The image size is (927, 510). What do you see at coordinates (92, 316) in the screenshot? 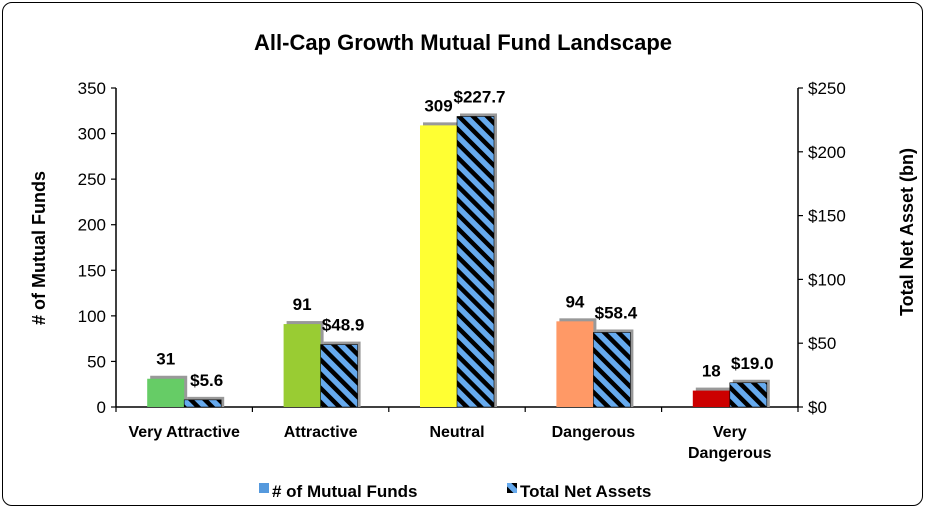
I see `y-left-tick-label: 100` at bounding box center [92, 316].